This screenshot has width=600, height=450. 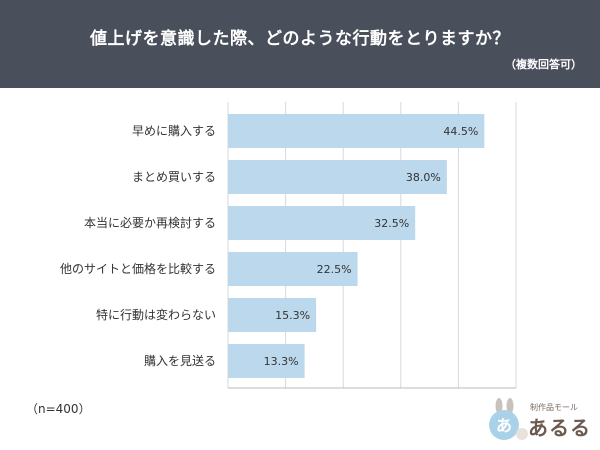 I want to click on logo-badge-char: あ, so click(x=504, y=425).